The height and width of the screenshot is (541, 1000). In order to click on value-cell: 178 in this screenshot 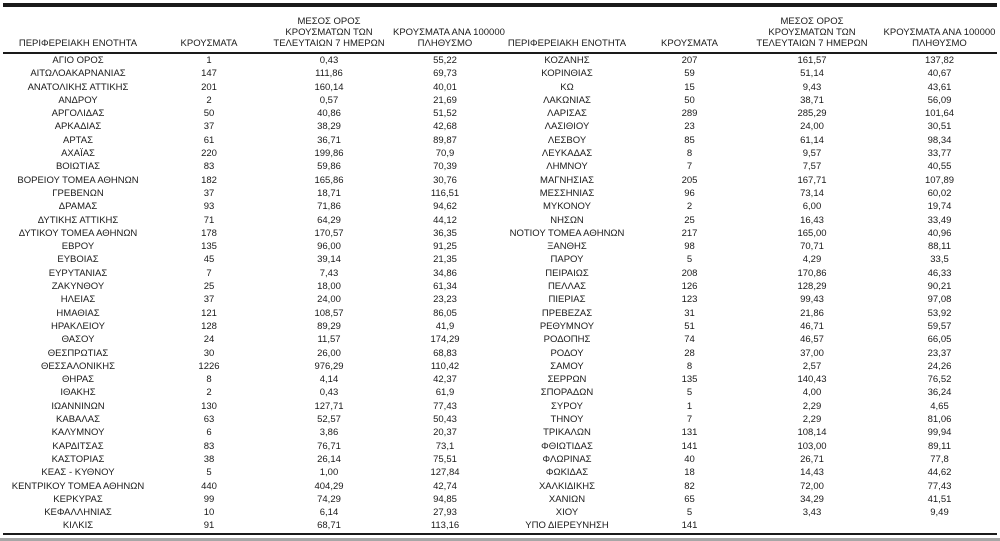, I will do `click(209, 233)`.